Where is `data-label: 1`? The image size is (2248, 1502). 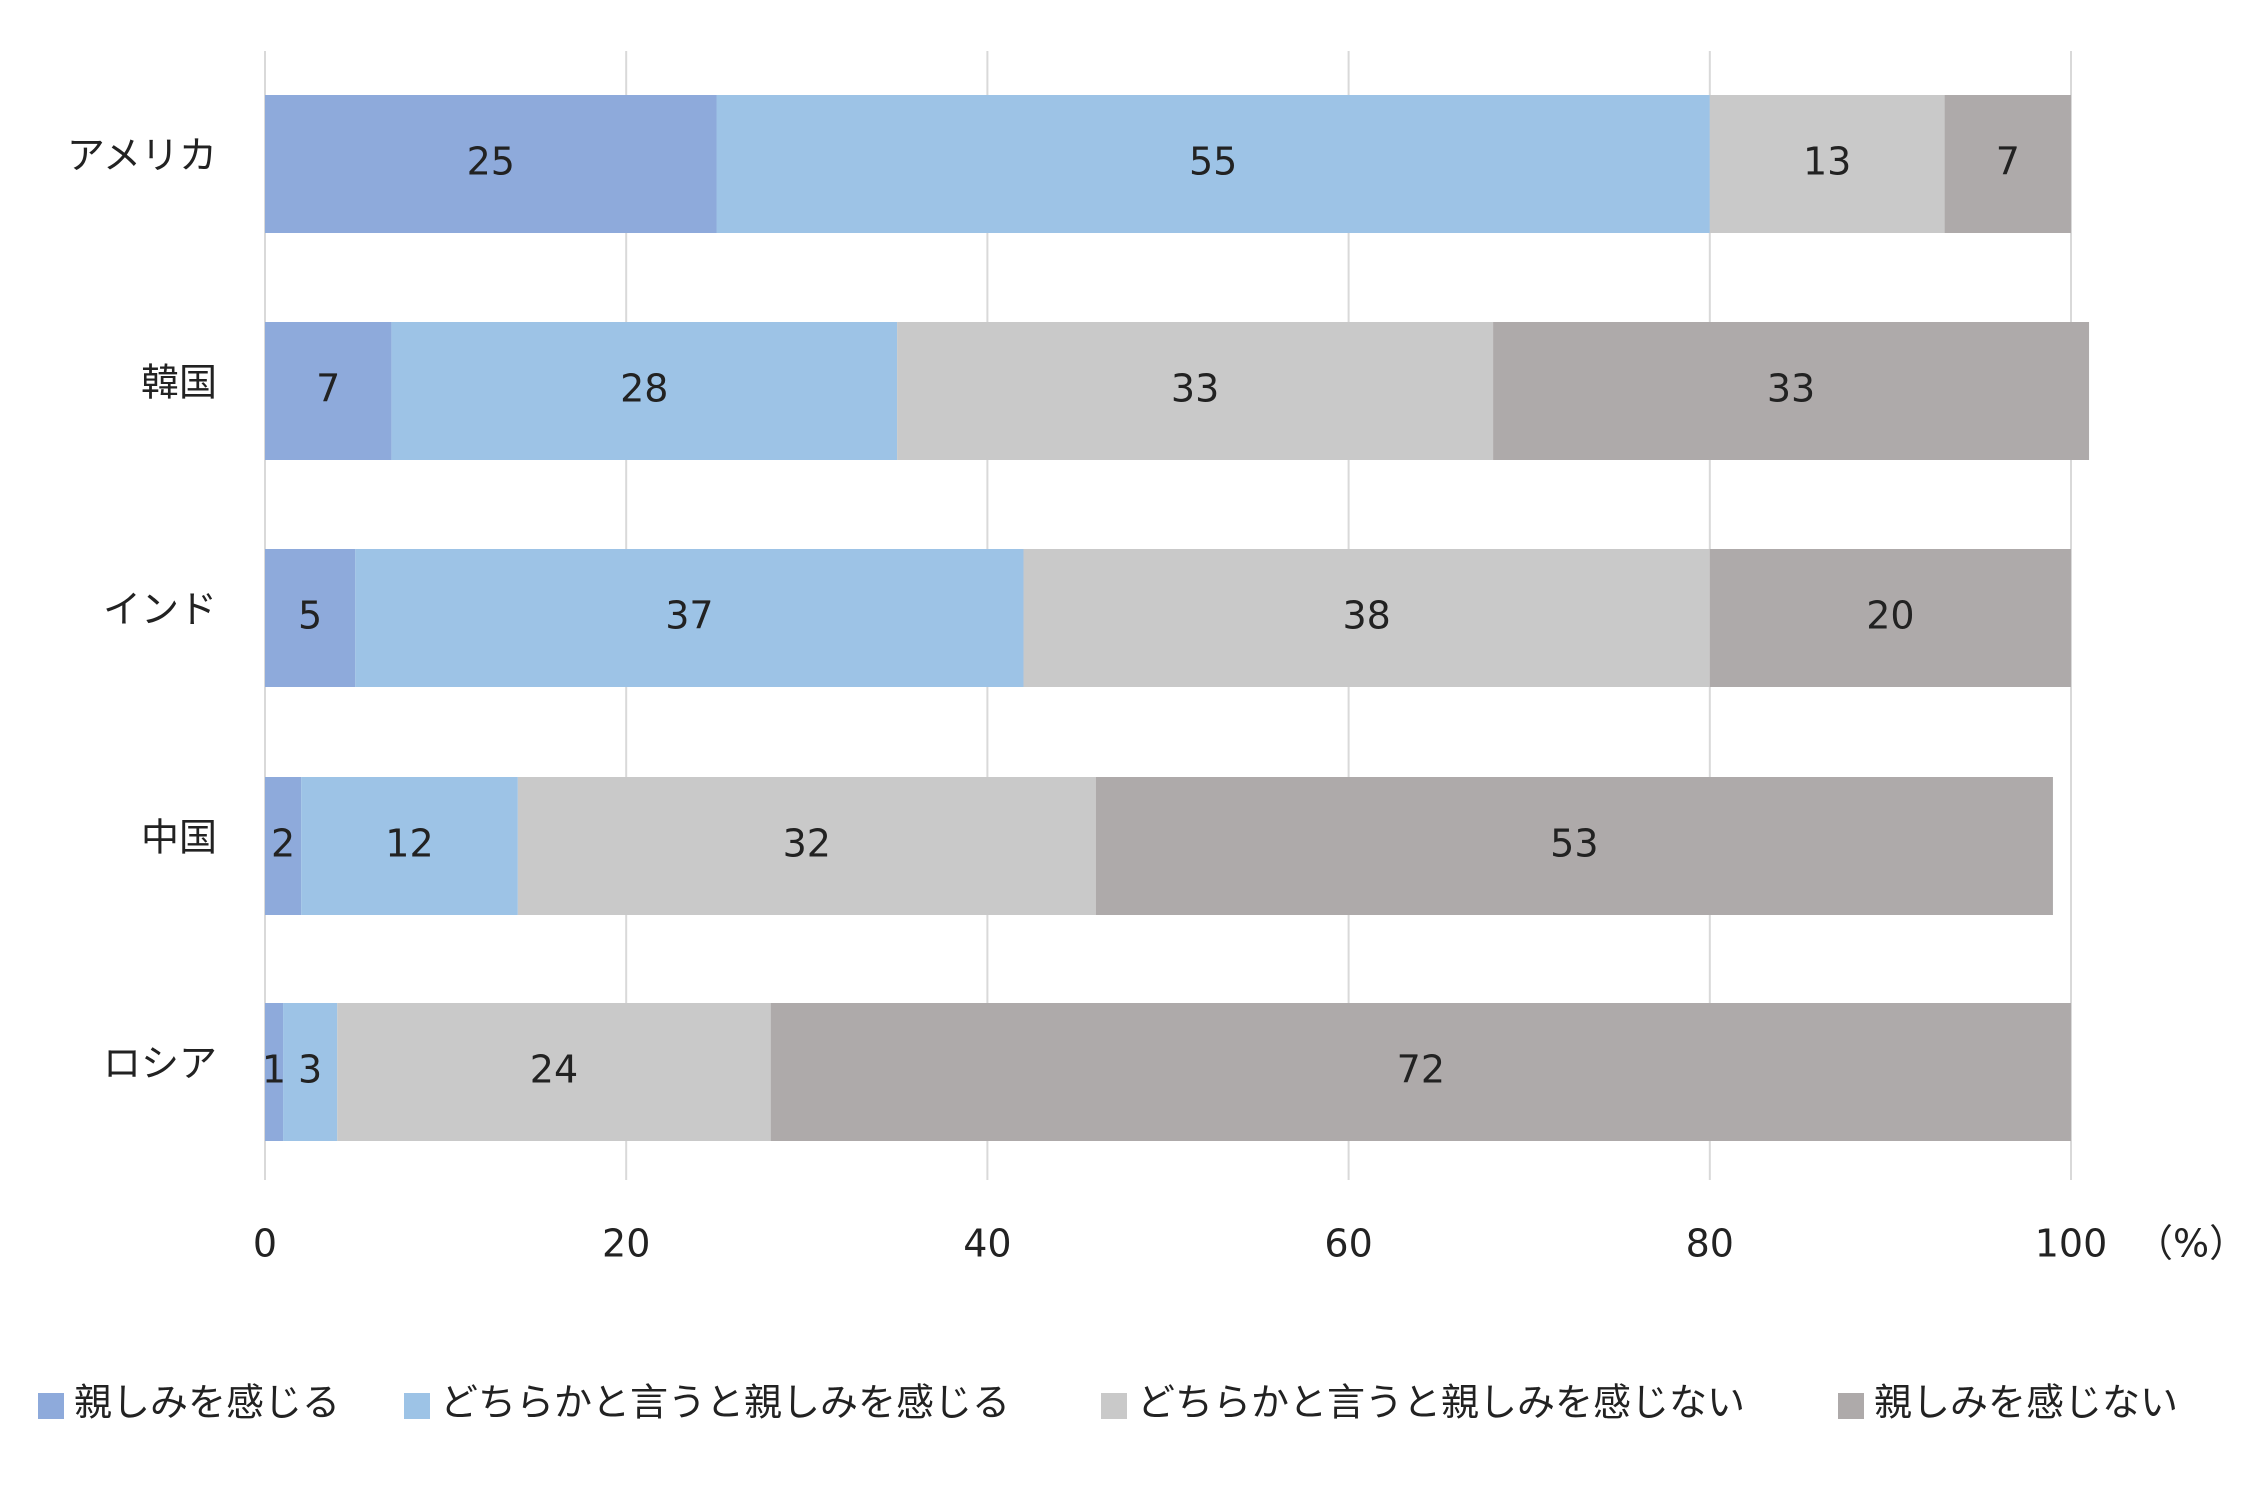 data-label: 1 is located at coordinates (274, 1070).